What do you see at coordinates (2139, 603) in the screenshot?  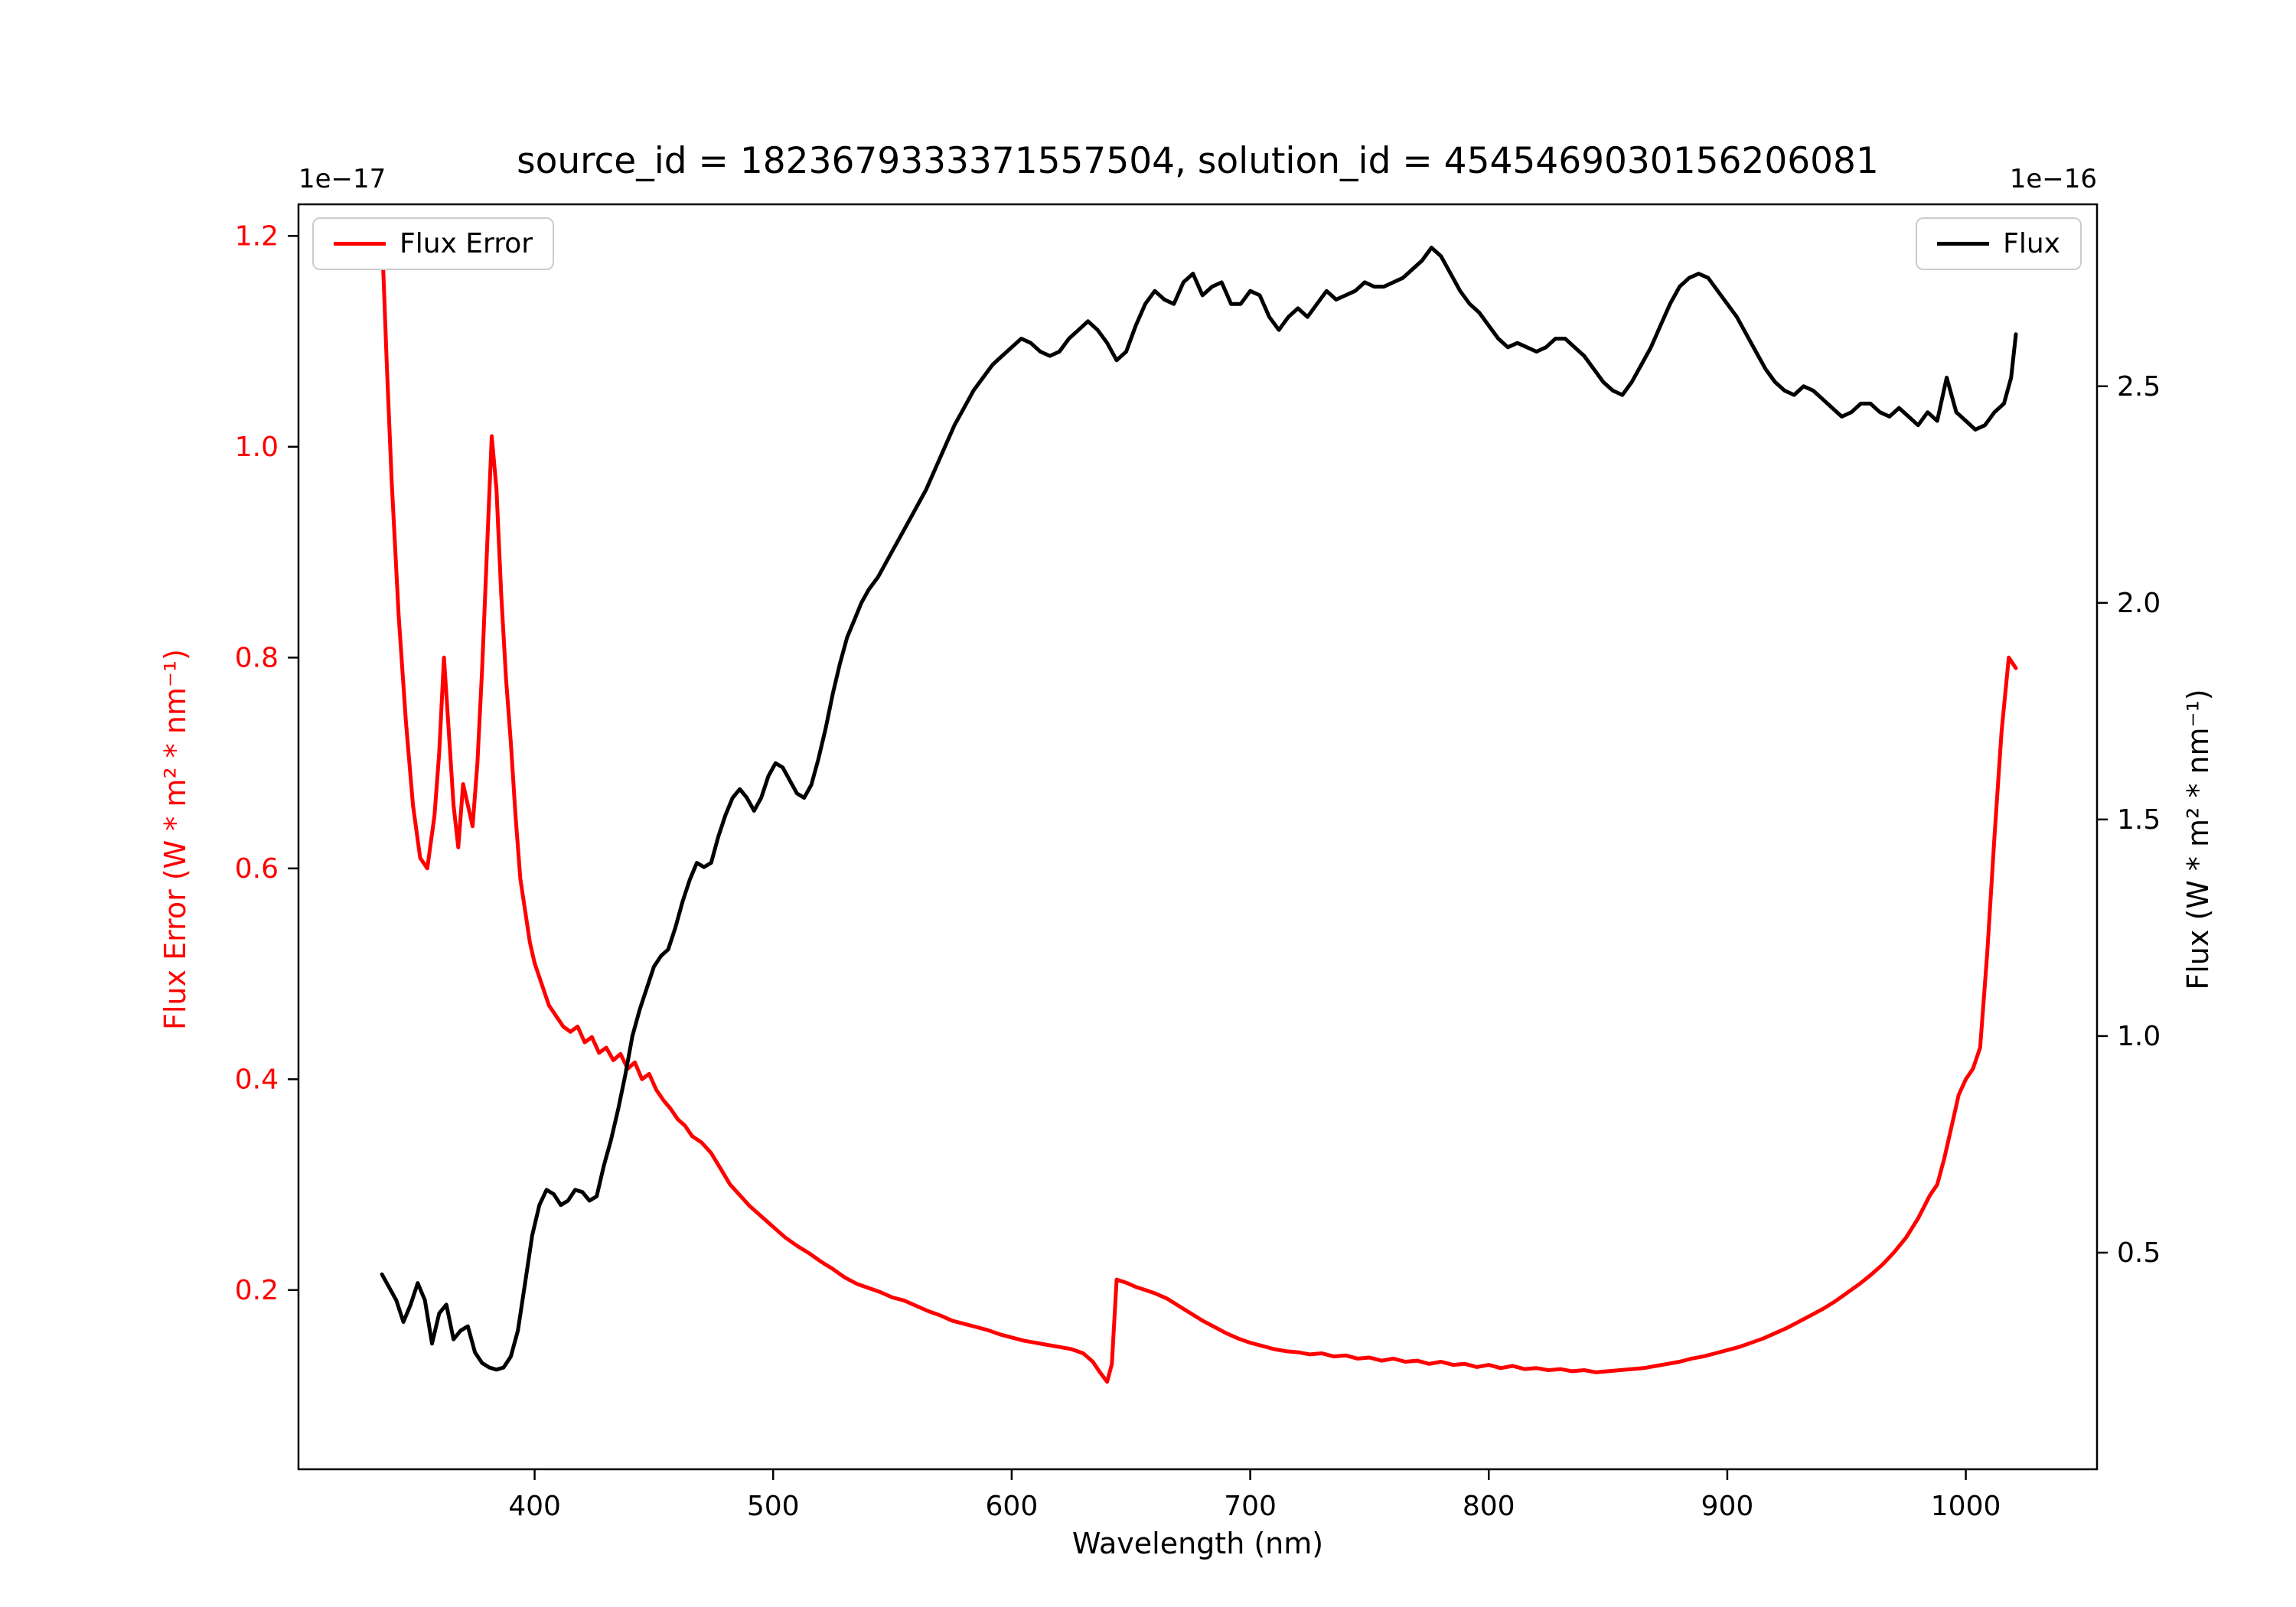 I see `svg-text: 2.0` at bounding box center [2139, 603].